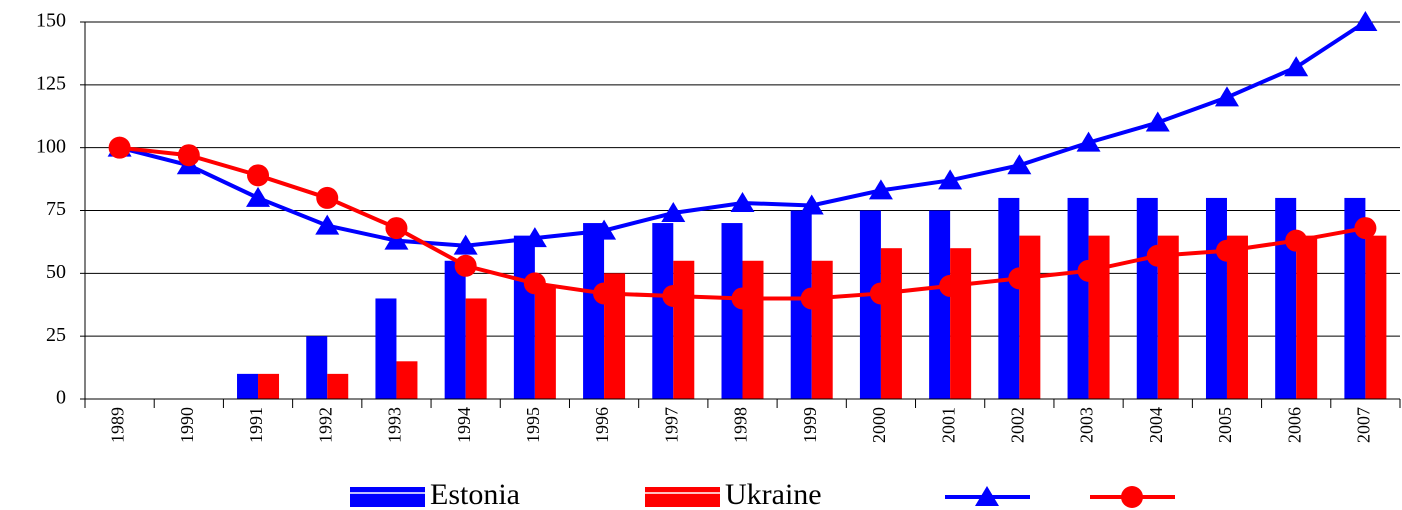 The image size is (1402, 510). What do you see at coordinates (325, 425) in the screenshot?
I see `x-tick-label: 1992` at bounding box center [325, 425].